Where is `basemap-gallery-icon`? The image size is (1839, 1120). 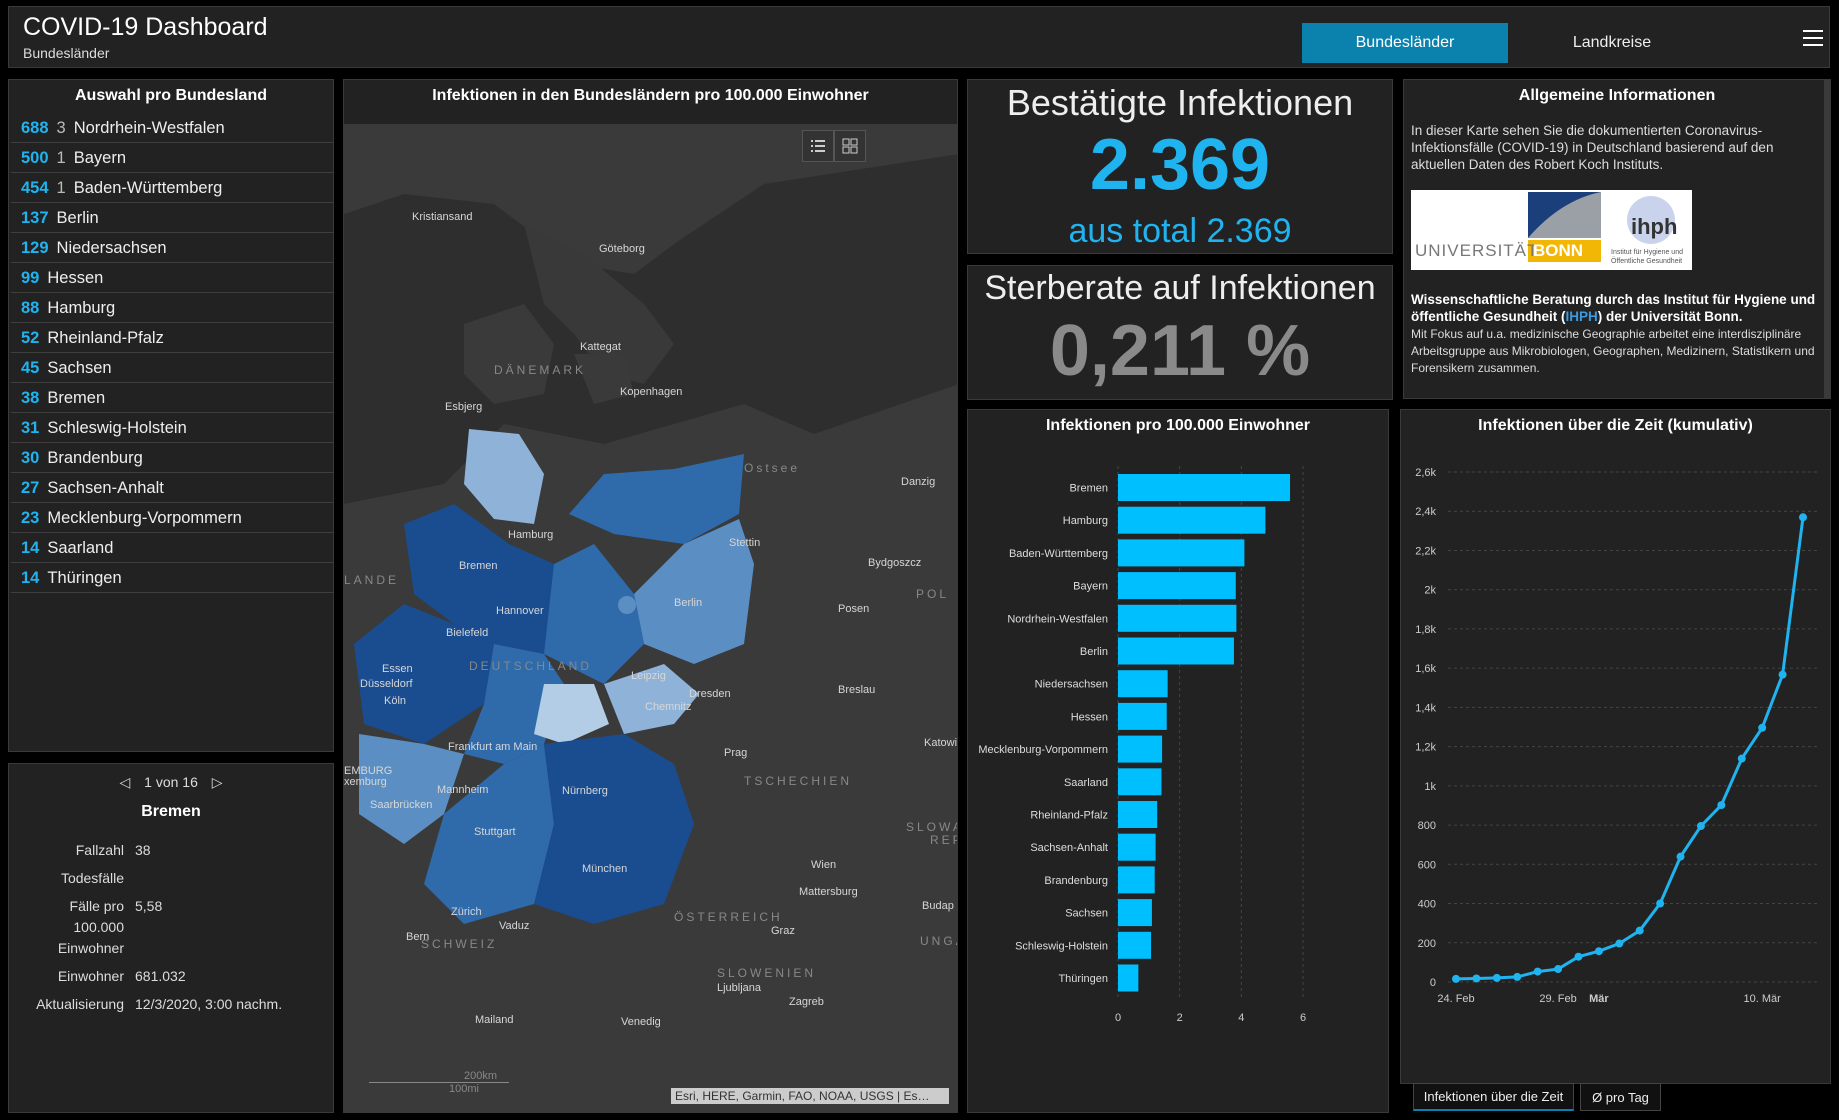 basemap-gallery-icon is located at coordinates (850, 146).